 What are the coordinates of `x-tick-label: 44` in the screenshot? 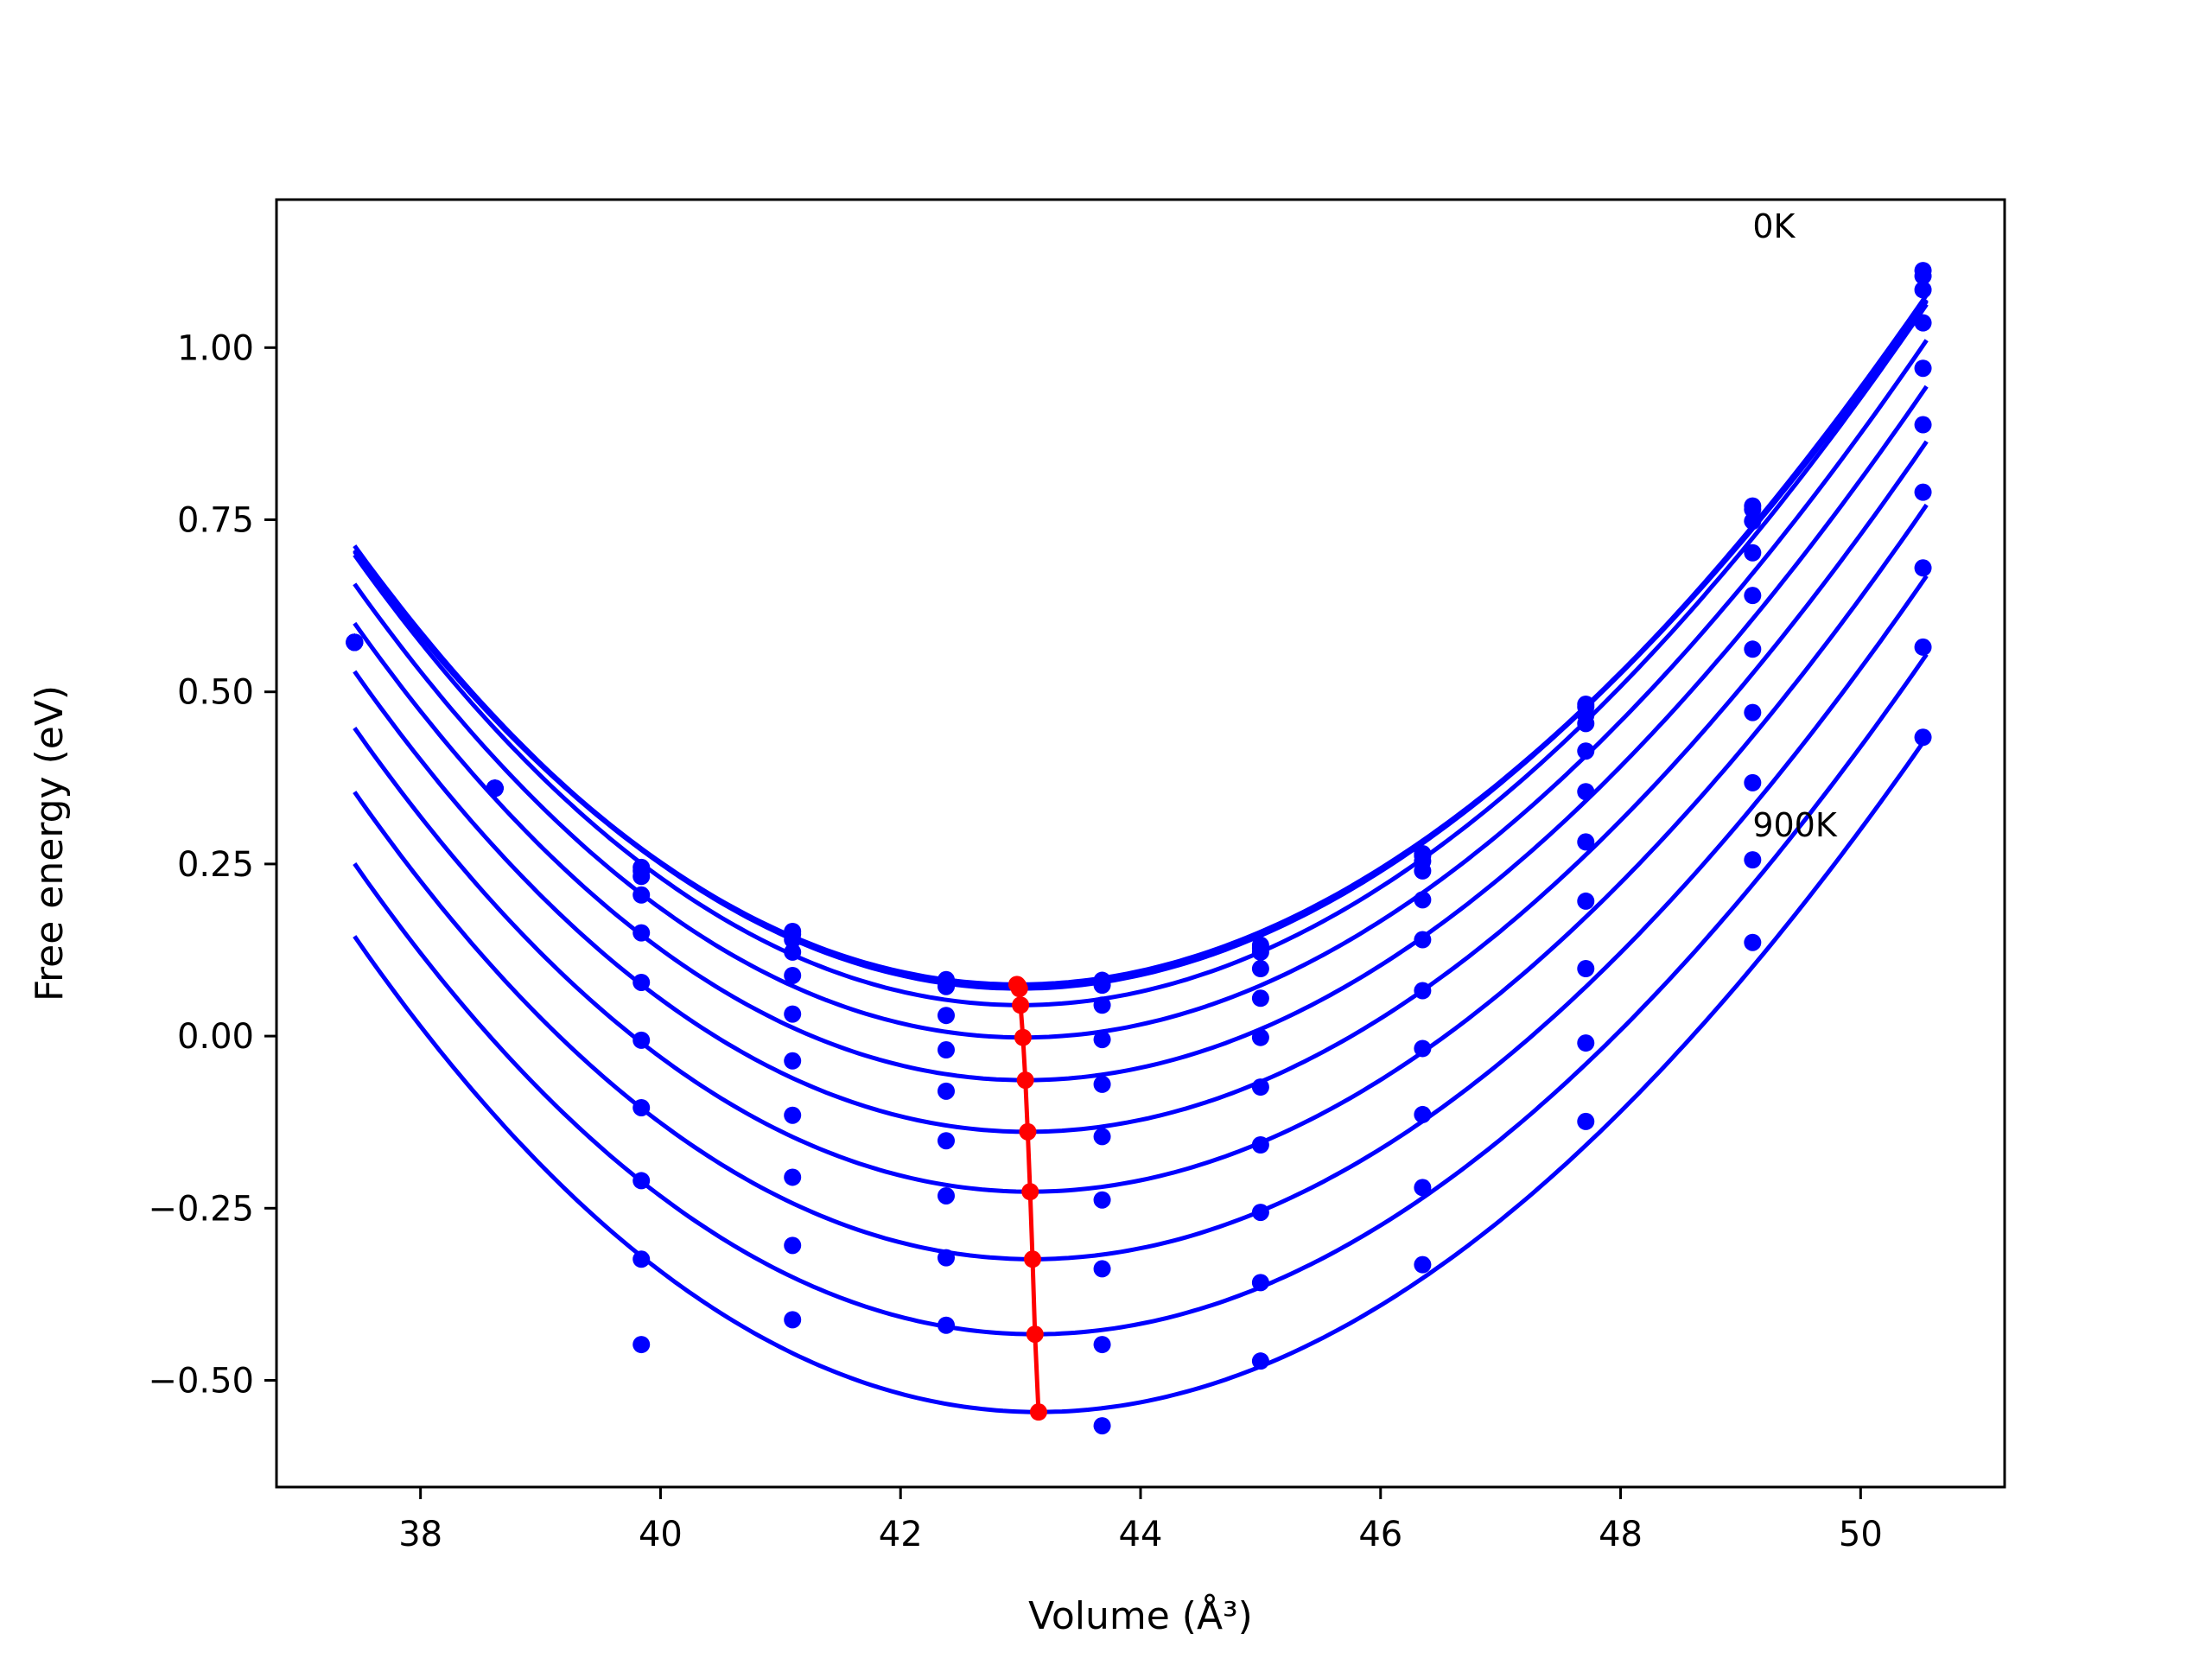 It's located at (1141, 1534).